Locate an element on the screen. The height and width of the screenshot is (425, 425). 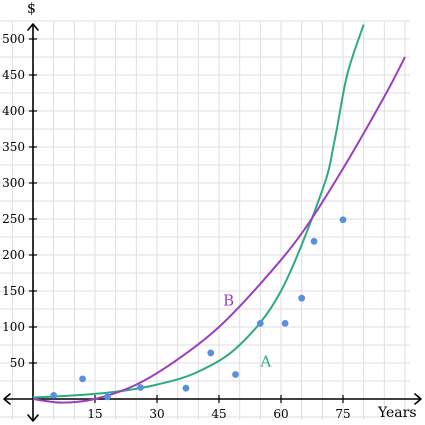
y-tick-label: 250 is located at coordinates (13, 219).